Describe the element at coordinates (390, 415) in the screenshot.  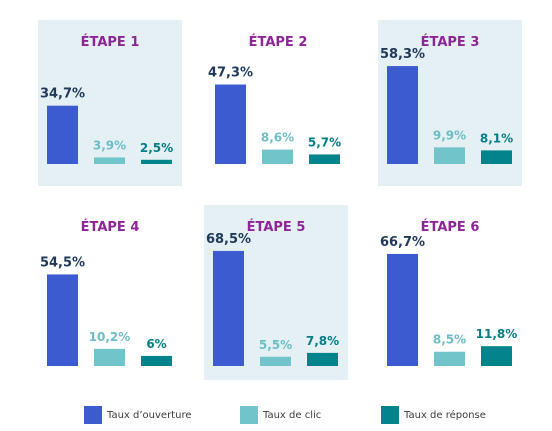
I see `legend-swatch-reply` at that location.